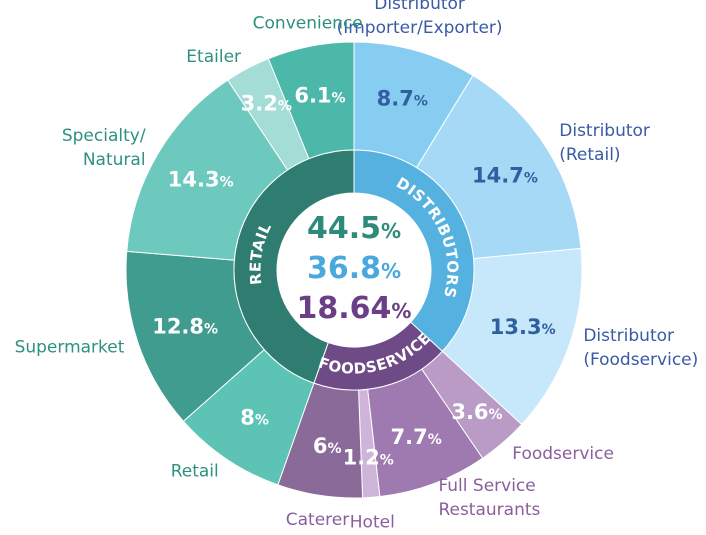 This screenshot has width=706, height=535. I want to click on category-label-foodservice: Foodservice, so click(563, 454).